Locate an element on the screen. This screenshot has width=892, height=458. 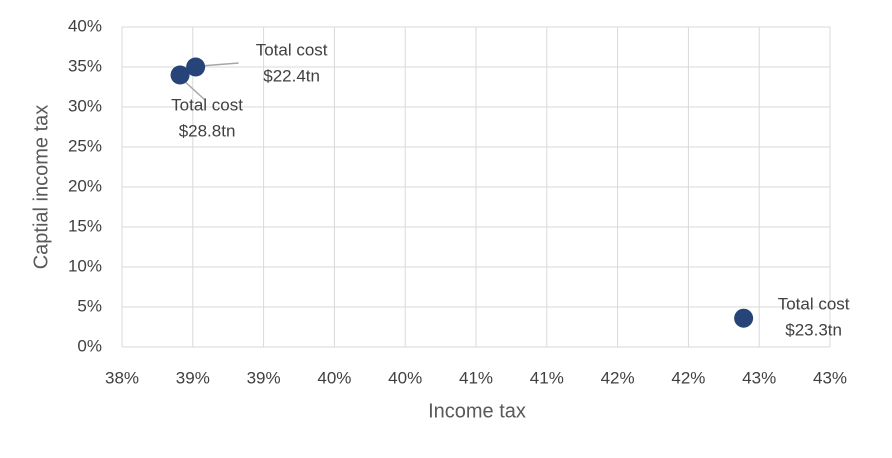
x-tick-label: 38% is located at coordinates (122, 377).